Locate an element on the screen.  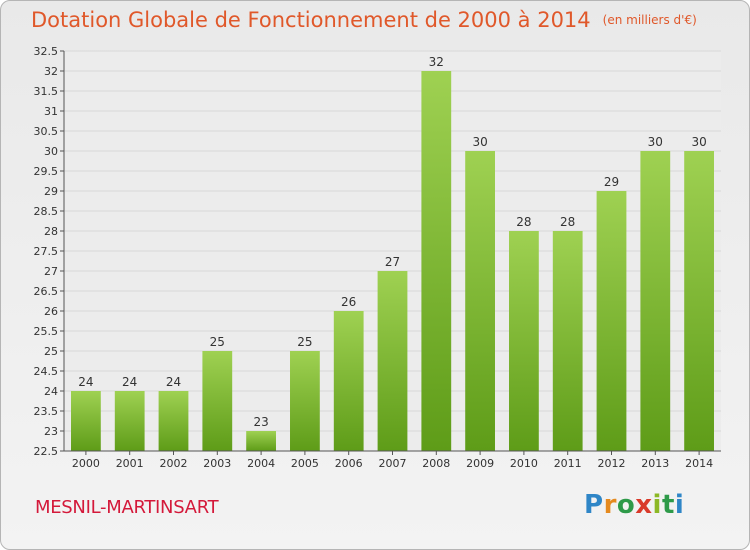
bar-2008 is located at coordinates (436, 261).